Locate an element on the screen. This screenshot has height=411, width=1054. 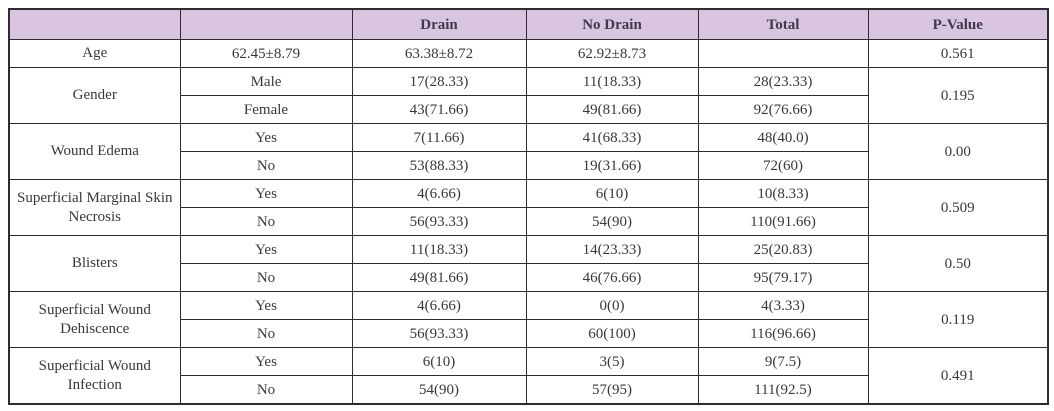
no-drain-value-cell: 11(18.33) is located at coordinates (612, 81).